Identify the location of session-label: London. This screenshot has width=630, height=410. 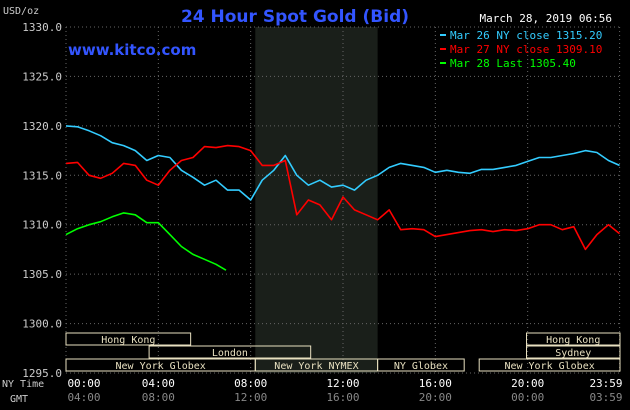
(230, 353).